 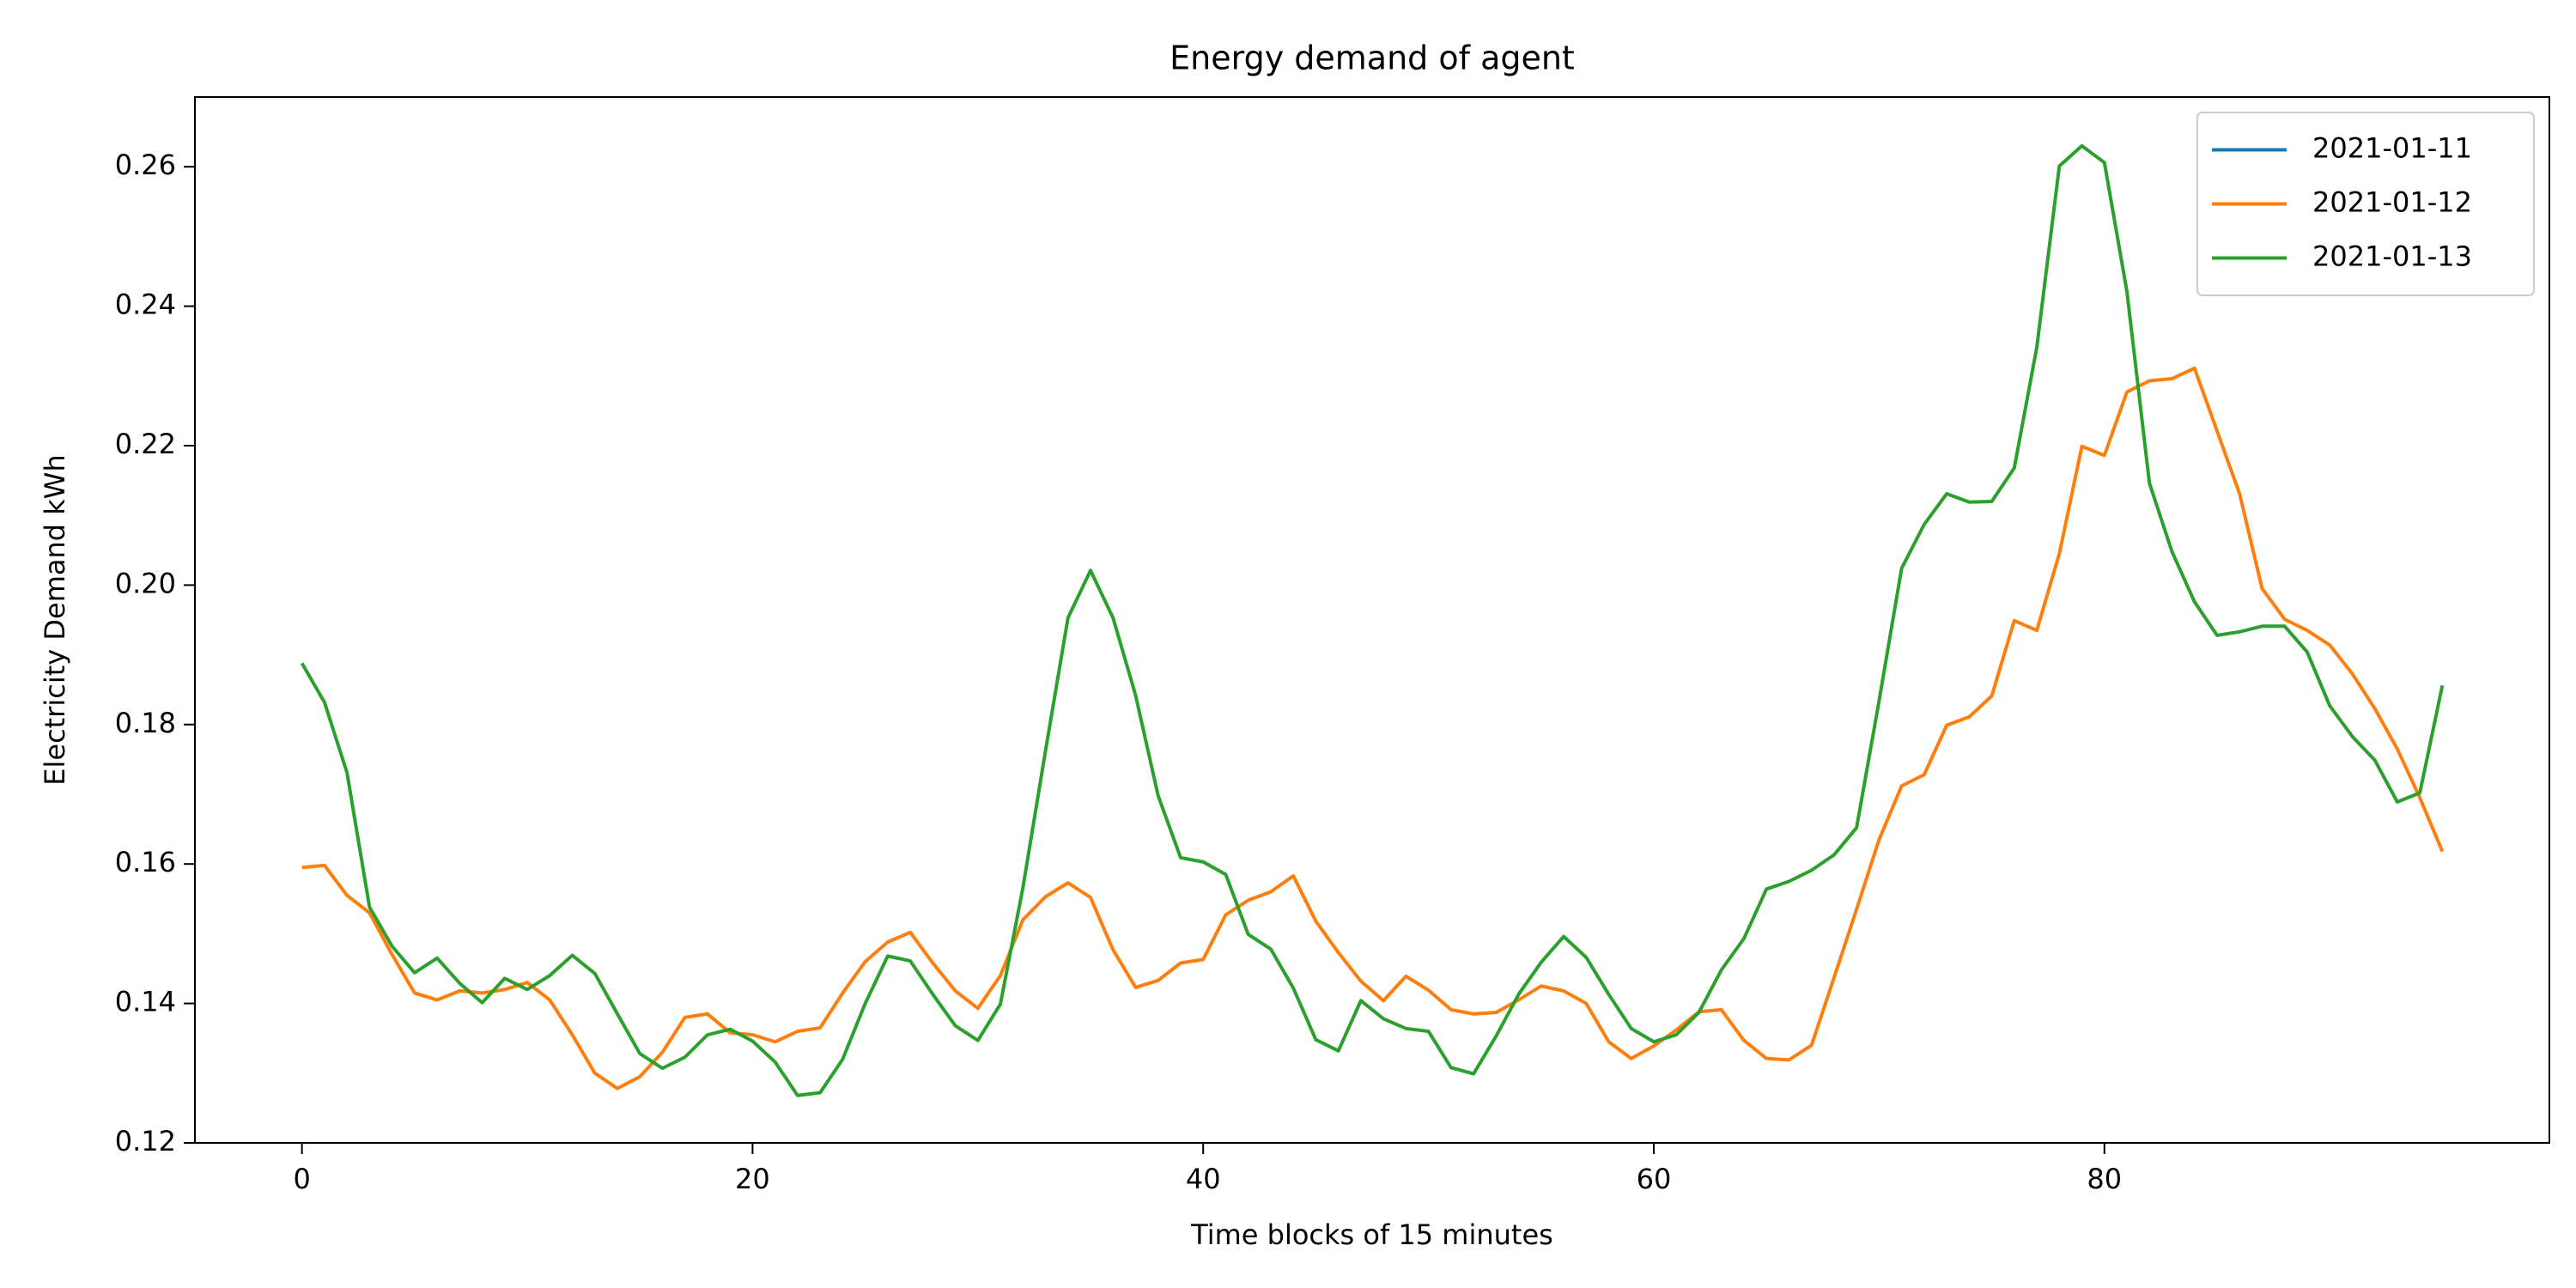 What do you see at coordinates (1371, 1235) in the screenshot?
I see `x-axis-label: Time blocks of 15 minutes` at bounding box center [1371, 1235].